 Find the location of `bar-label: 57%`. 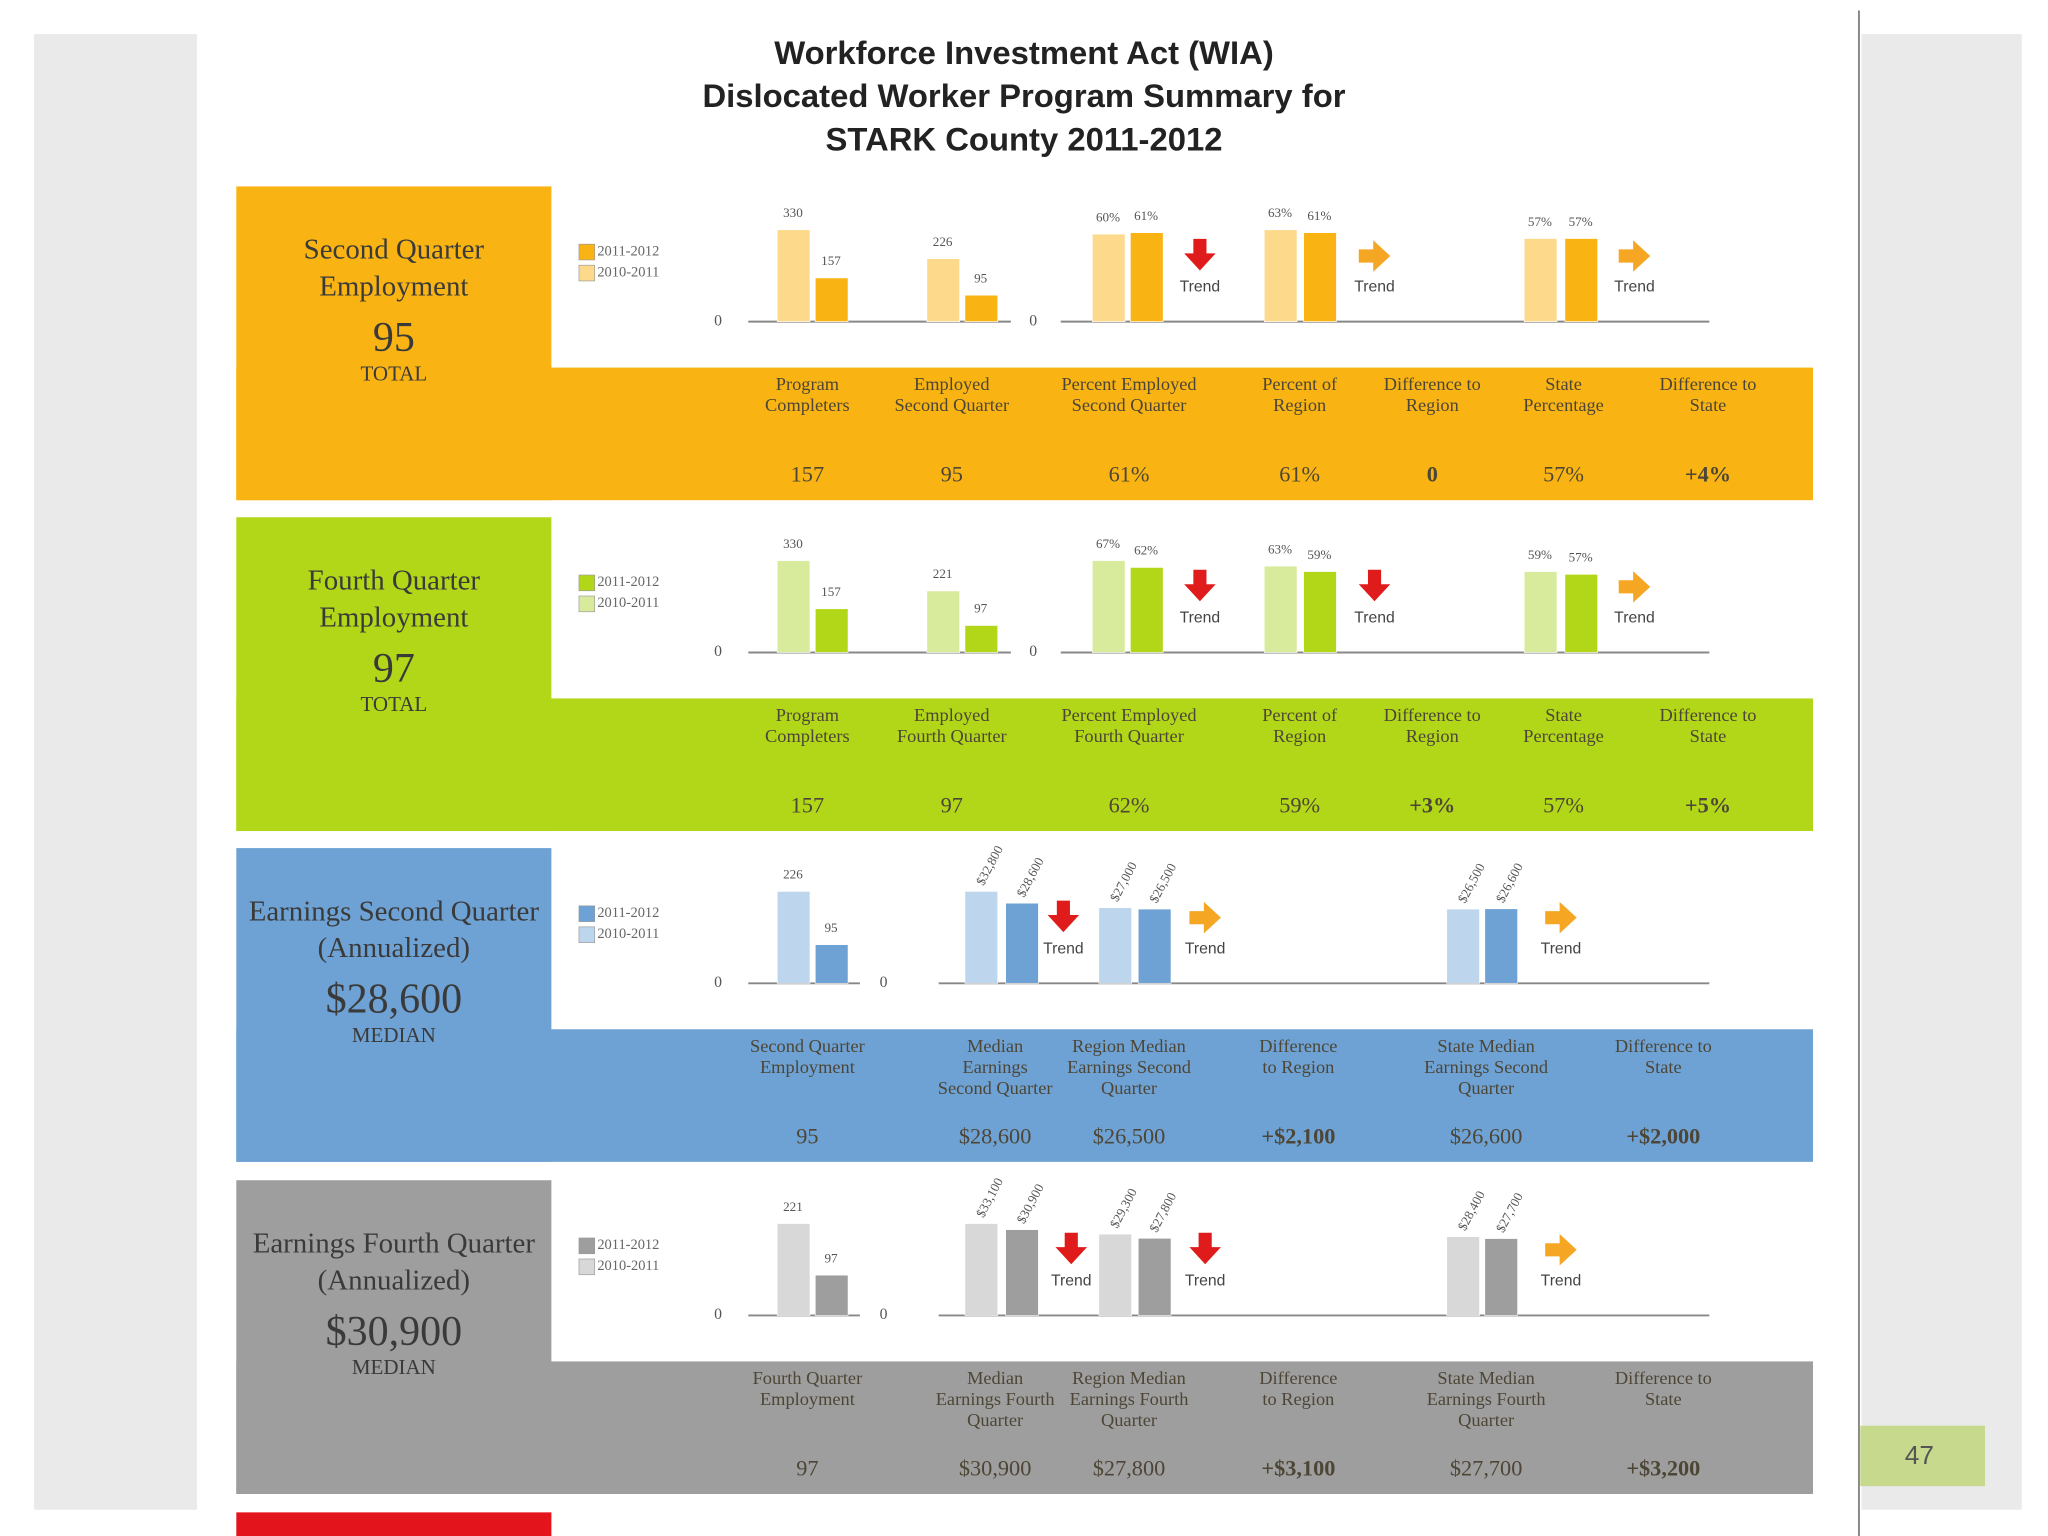

bar-label: 57% is located at coordinates (1581, 221).